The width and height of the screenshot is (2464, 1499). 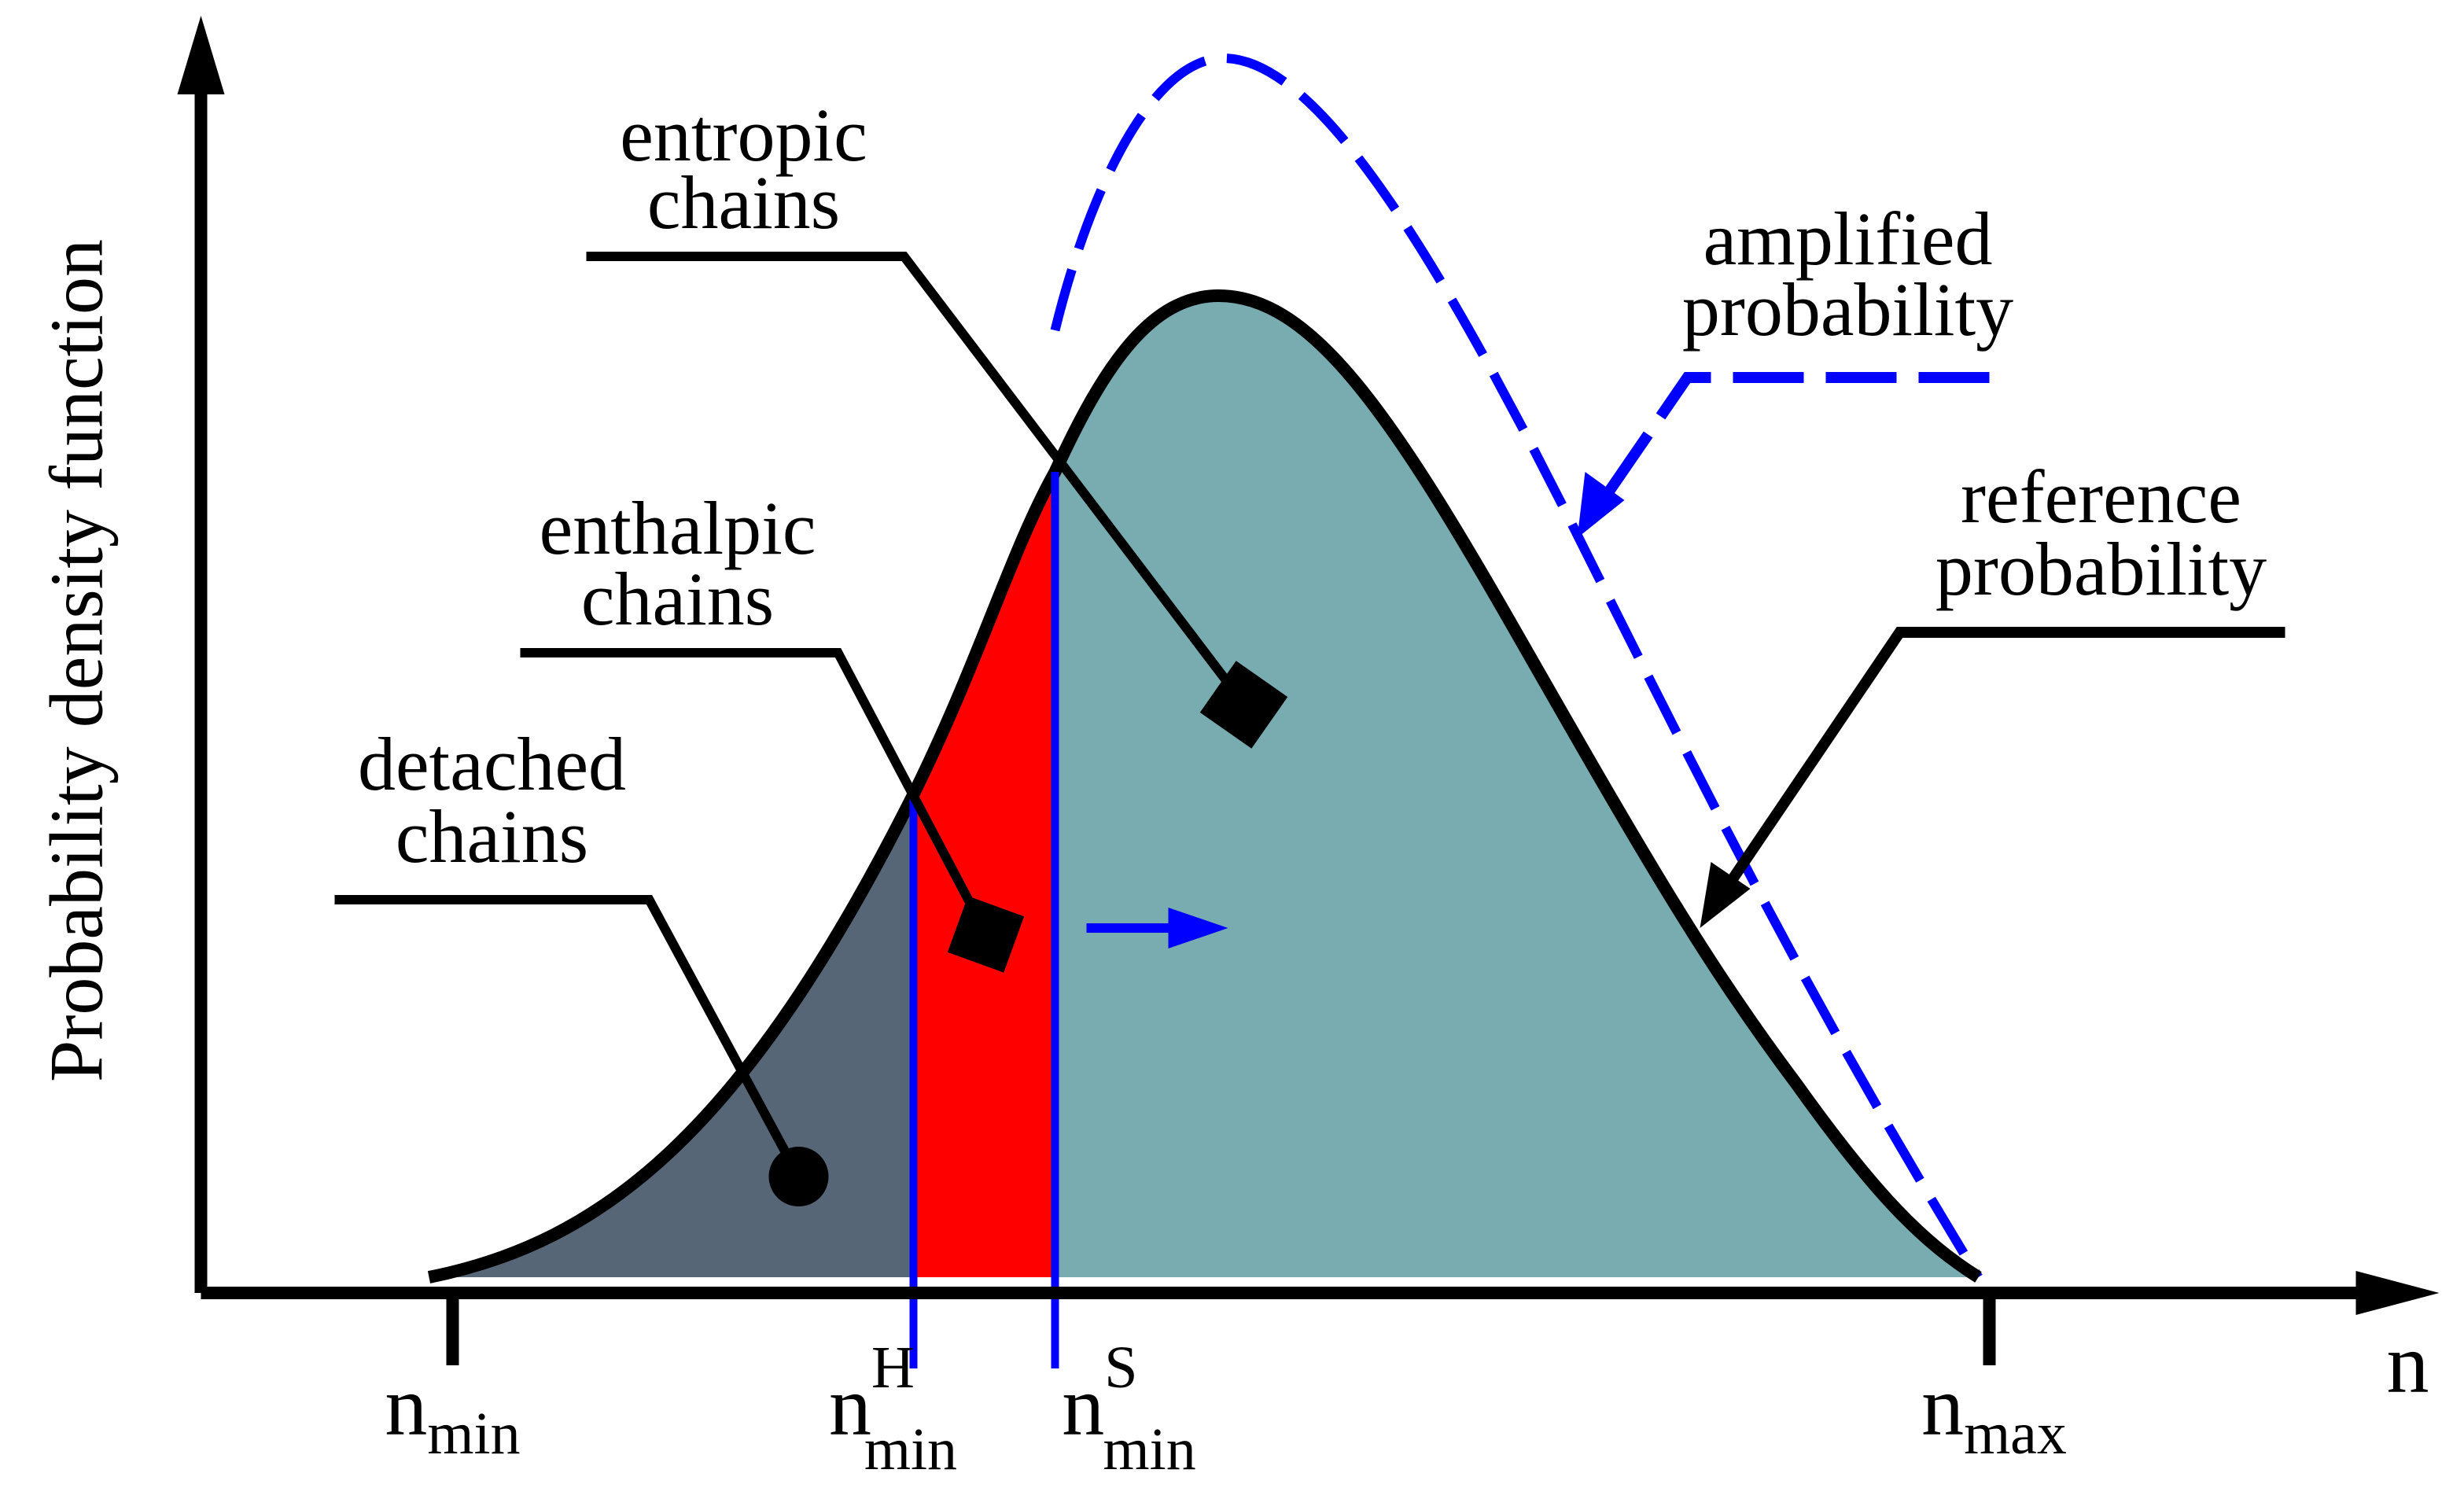 I want to click on amplified-leader, so click(x=1793, y=439).